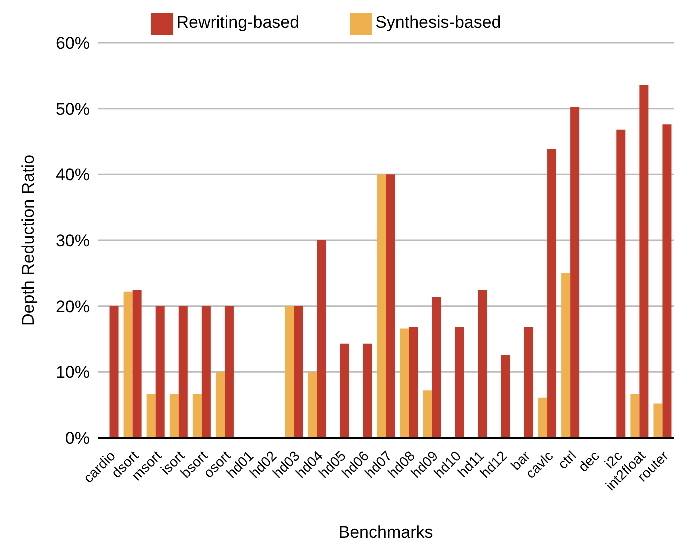  What do you see at coordinates (73, 372) in the screenshot?
I see `y-tick-label: 10%` at bounding box center [73, 372].